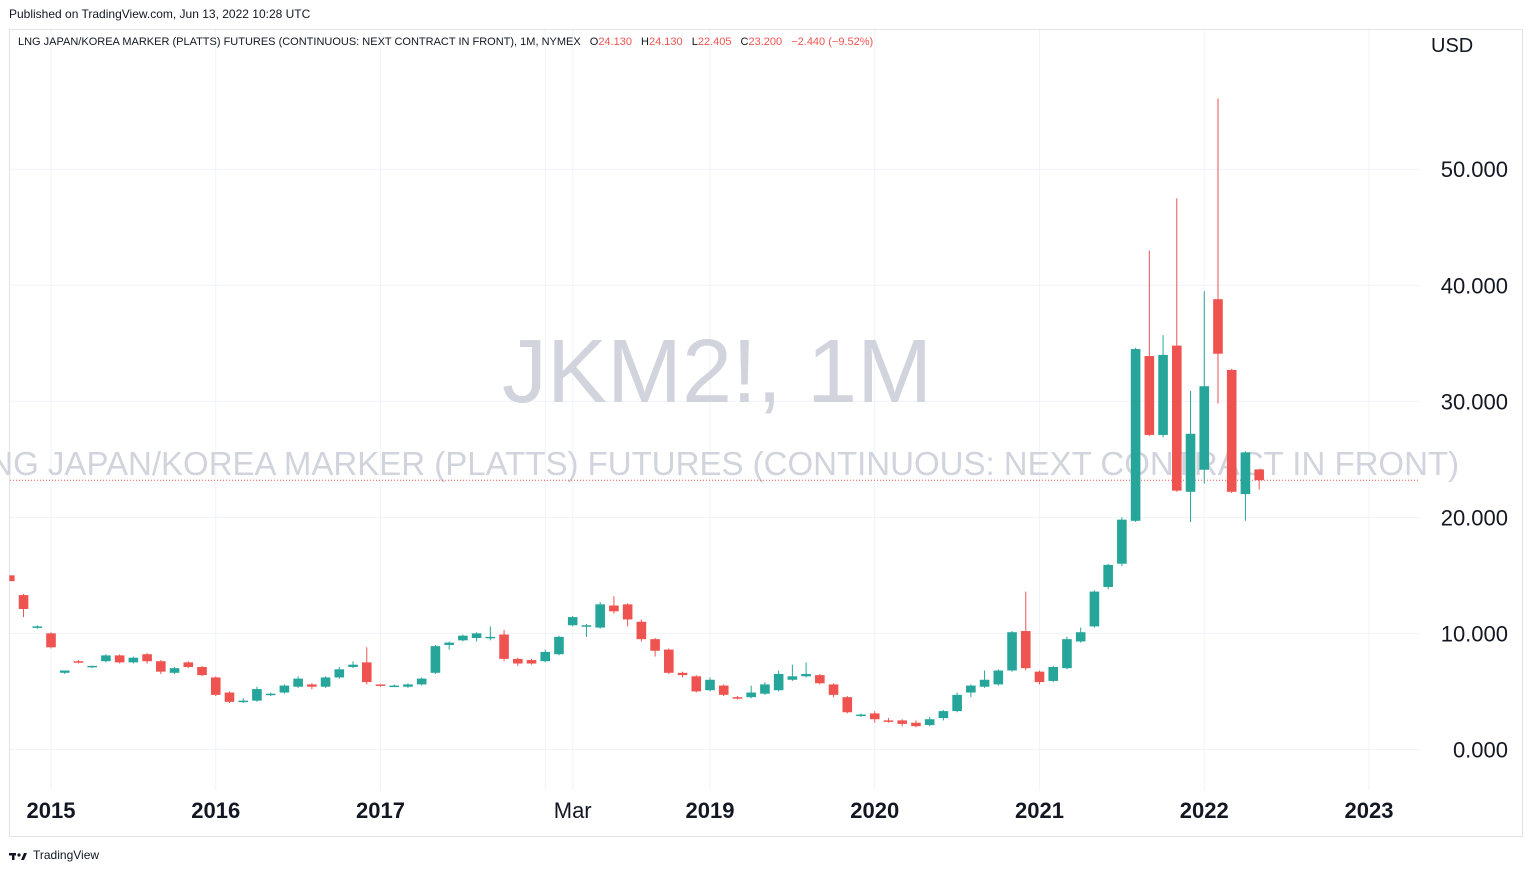  I want to click on y-tick-label: 40.000, so click(1474, 285).